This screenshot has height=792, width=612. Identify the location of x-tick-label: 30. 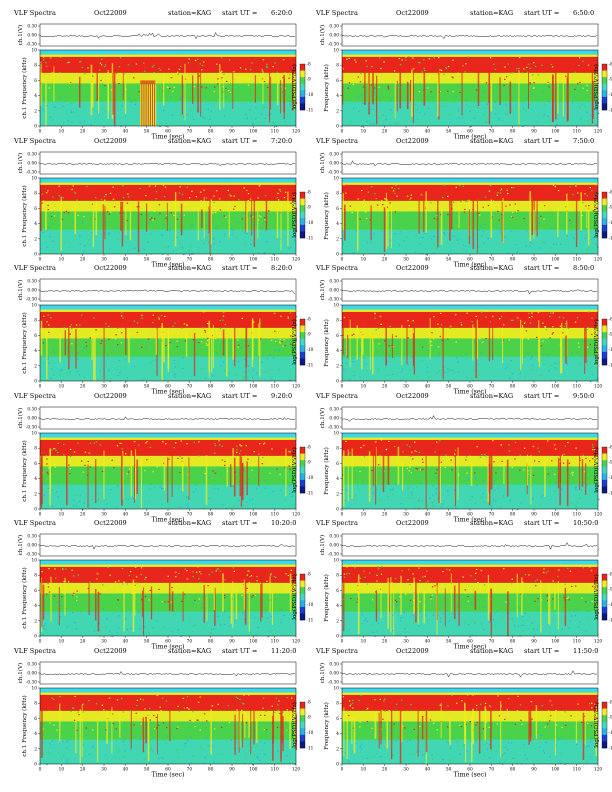
(406, 769).